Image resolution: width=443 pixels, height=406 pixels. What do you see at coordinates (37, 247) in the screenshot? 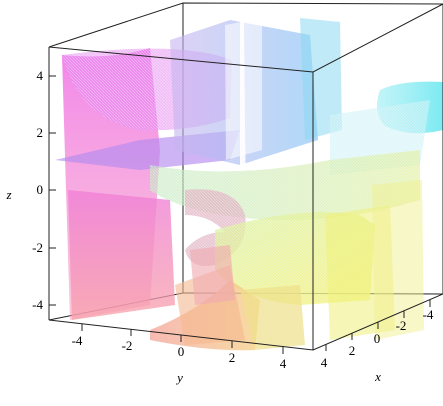
I see `z-tick-label: -2` at bounding box center [37, 247].